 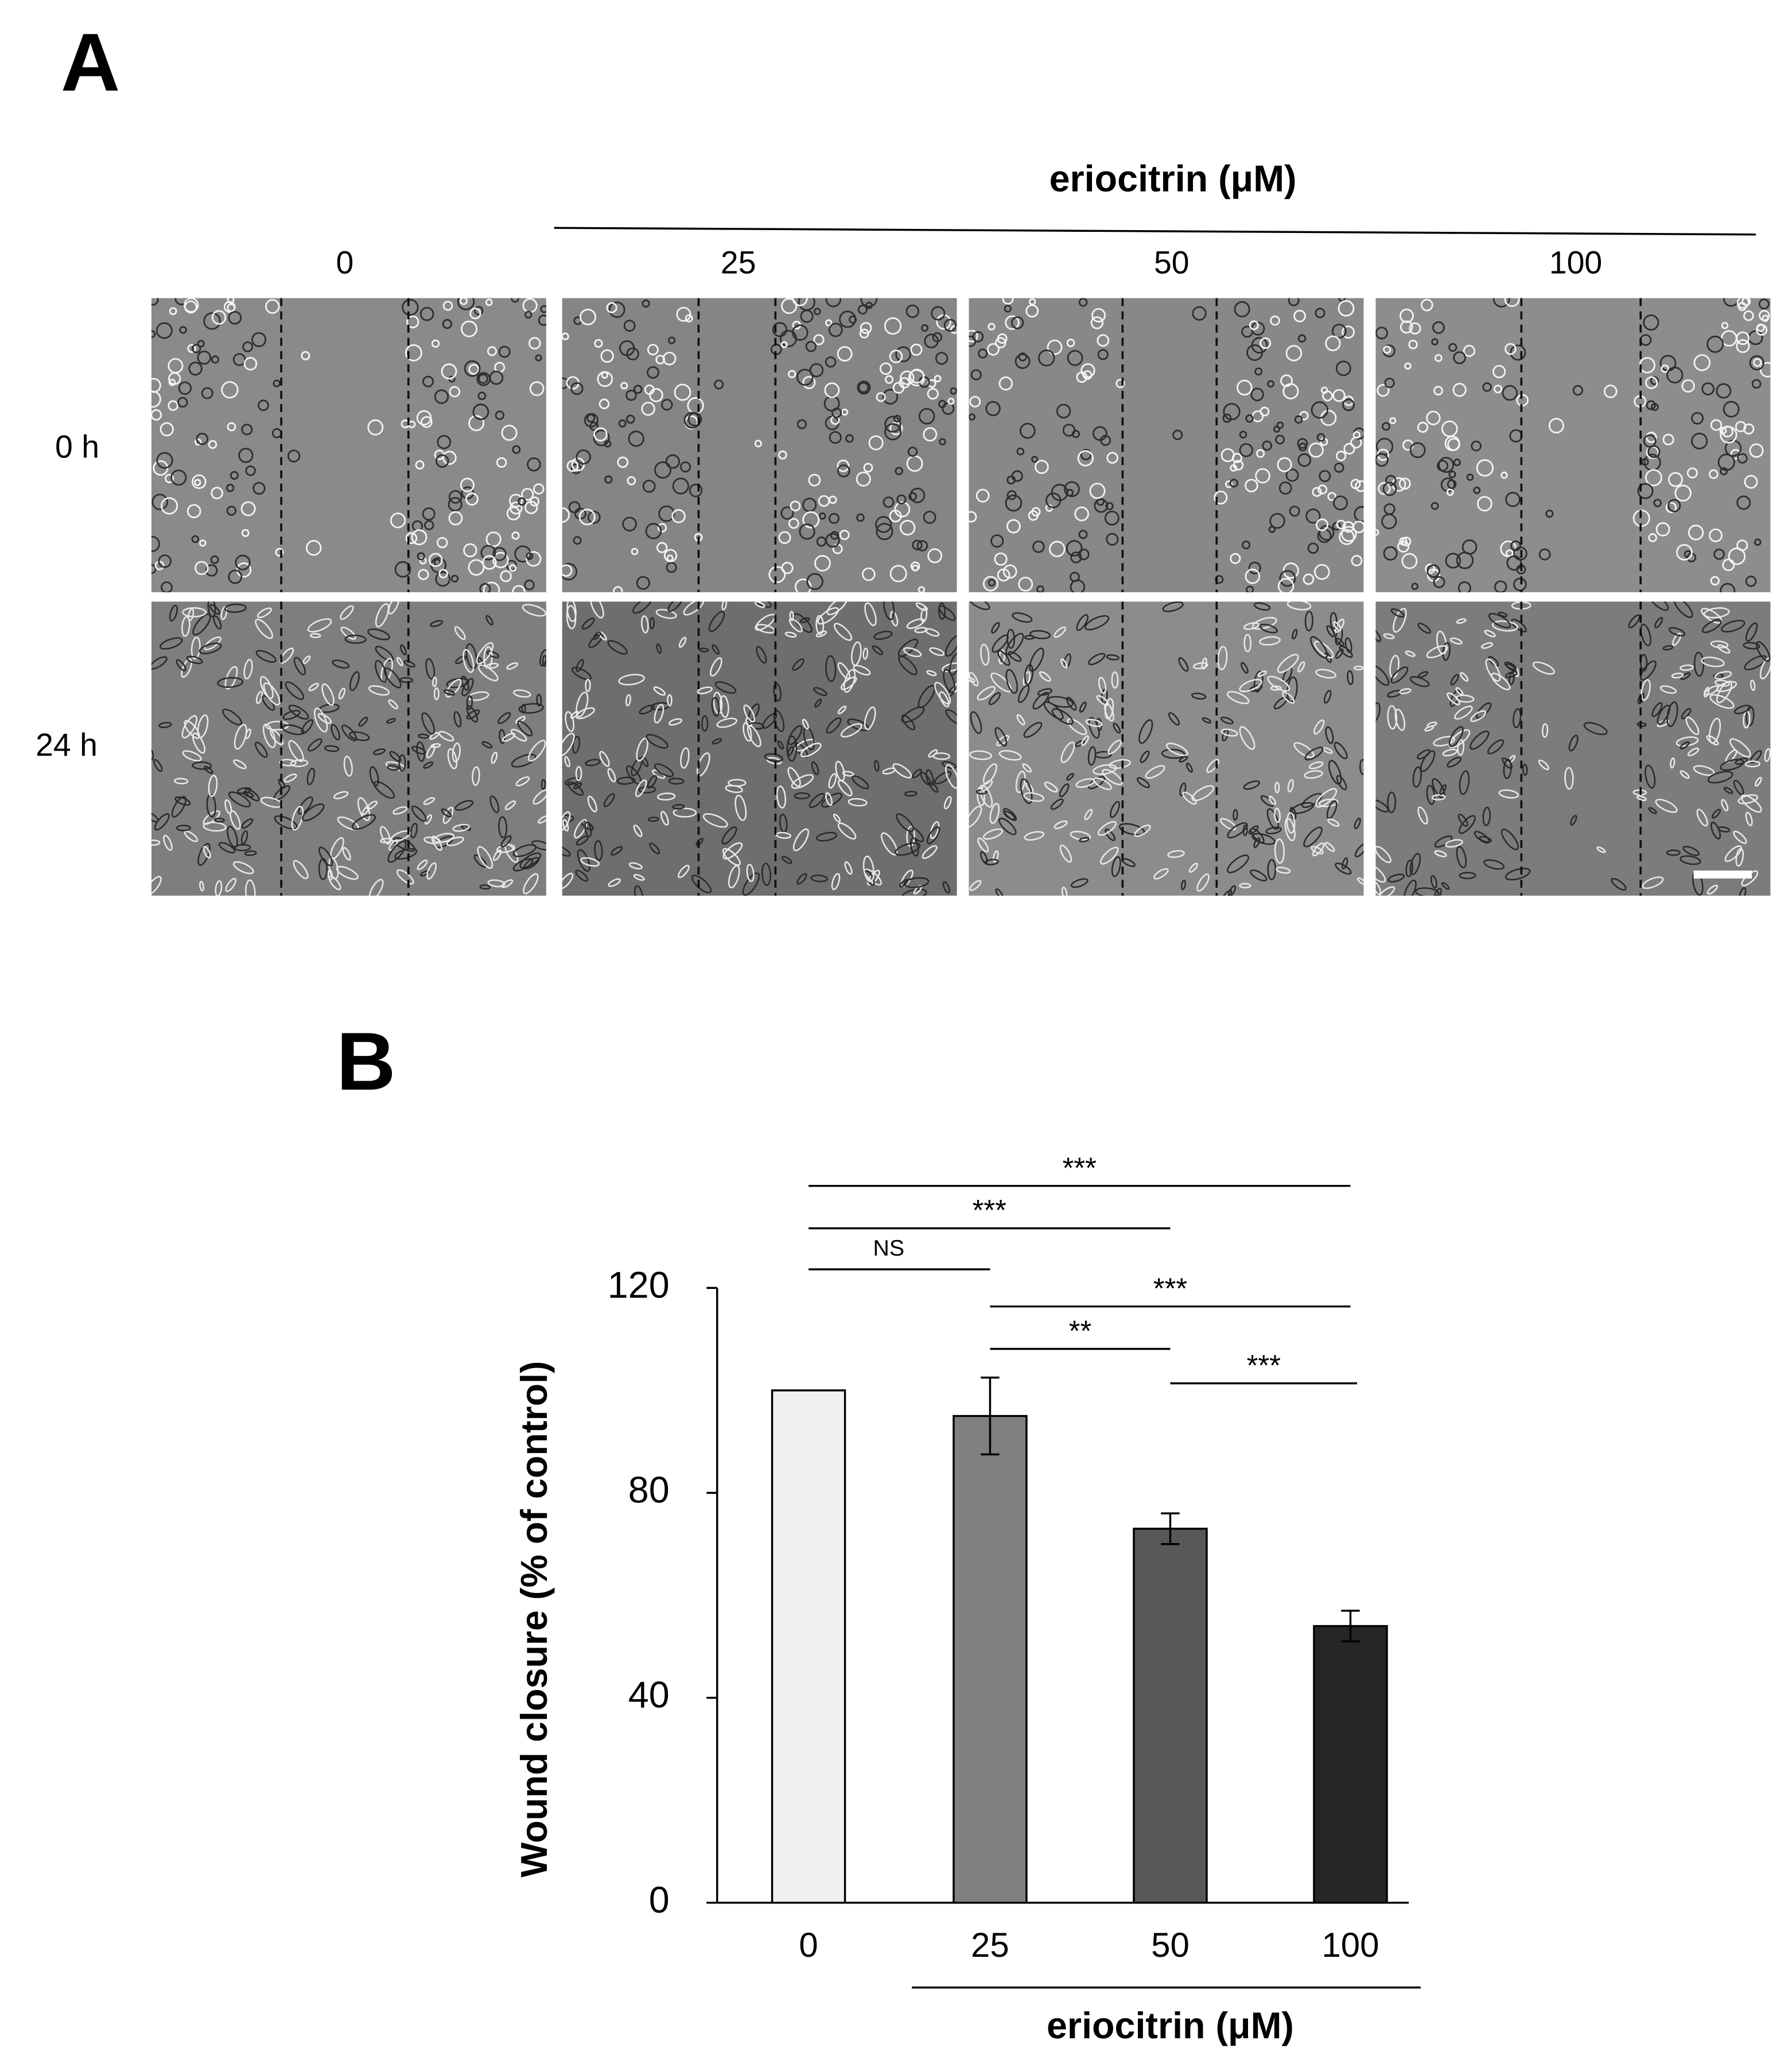 What do you see at coordinates (809, 1945) in the screenshot?
I see `x-tick-label: 0` at bounding box center [809, 1945].